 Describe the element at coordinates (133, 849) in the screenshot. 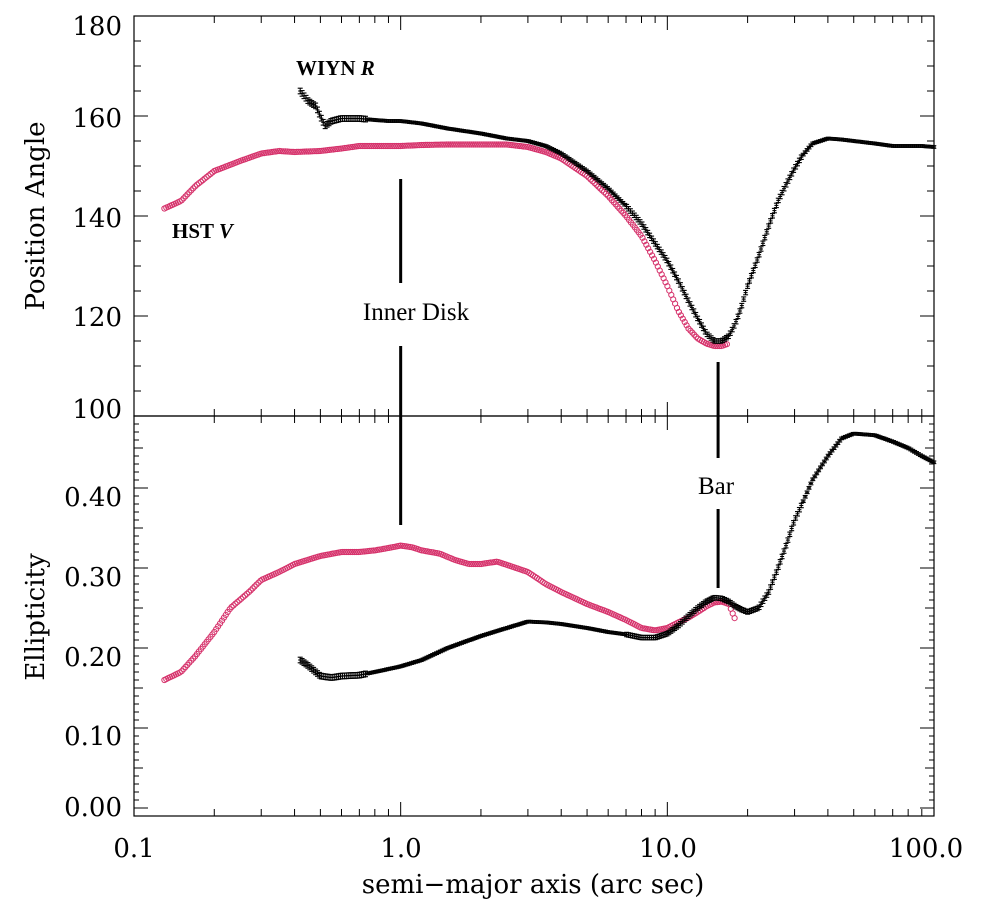

I see `xtick-label: 0.1` at that location.